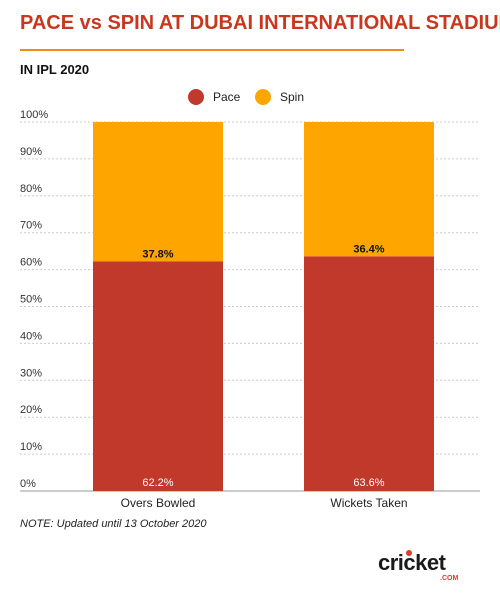 The width and height of the screenshot is (500, 600). I want to click on logo-domain: .COM, so click(449, 578).